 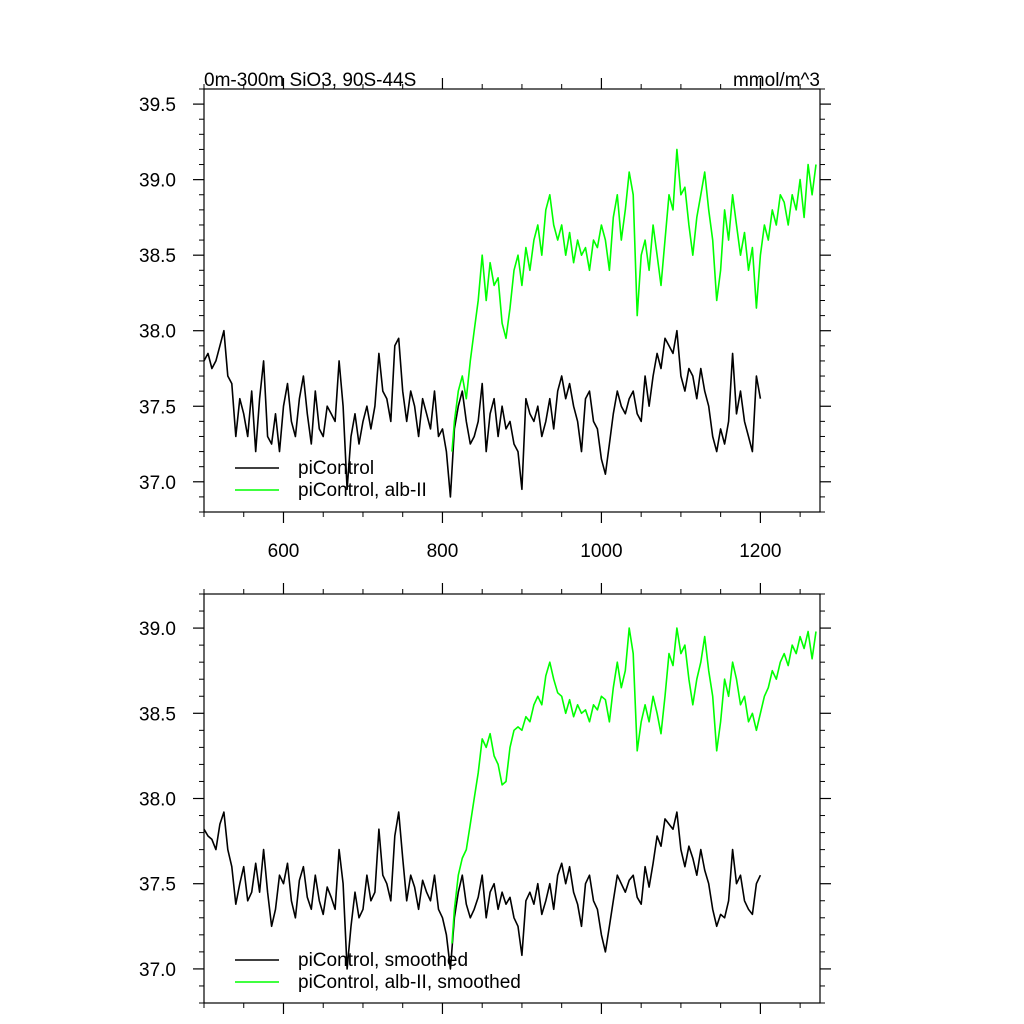 What do you see at coordinates (601, 551) in the screenshot?
I see `x-tick-label: 1000` at bounding box center [601, 551].